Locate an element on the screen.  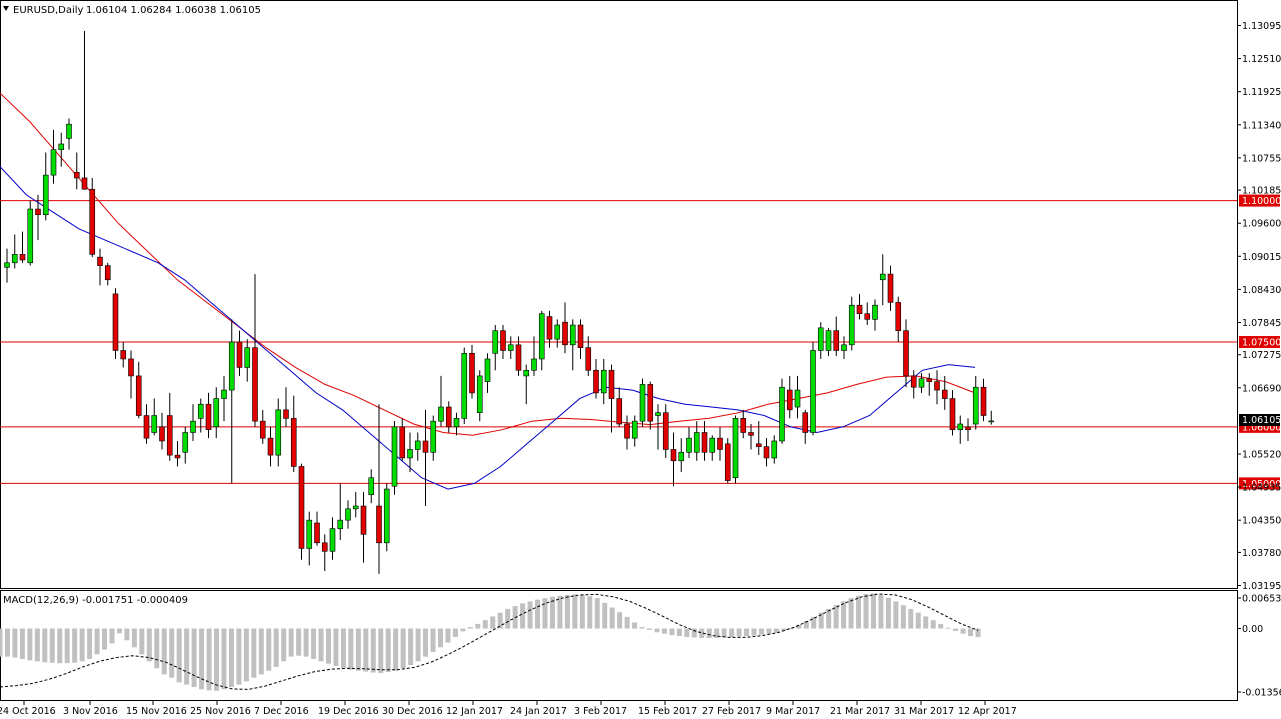
date-label: 24 Jan 2017 is located at coordinates (538, 711).